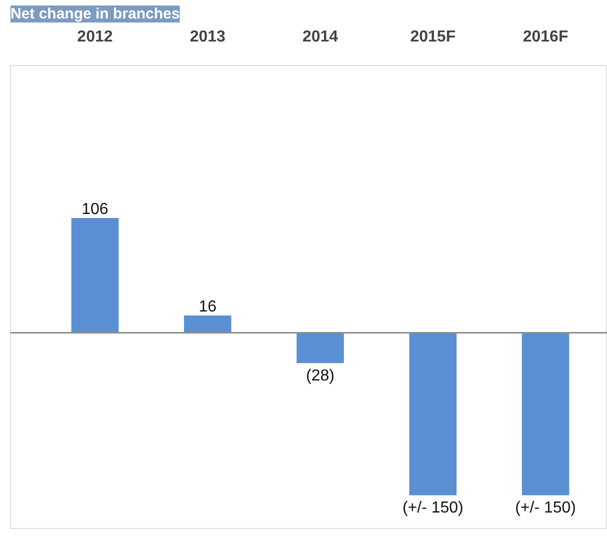 The image size is (607, 548). Describe the element at coordinates (545, 37) in the screenshot. I see `x-tick-label: 2016F` at that location.